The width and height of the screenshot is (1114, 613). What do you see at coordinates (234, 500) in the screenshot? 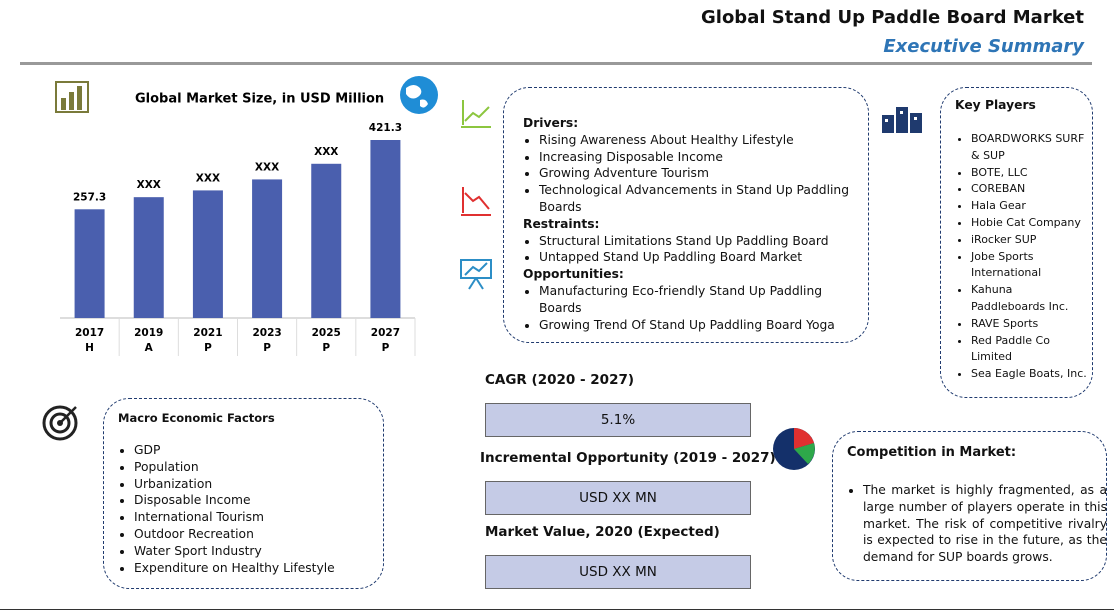
I see `list-item: Disposable Income` at bounding box center [234, 500].